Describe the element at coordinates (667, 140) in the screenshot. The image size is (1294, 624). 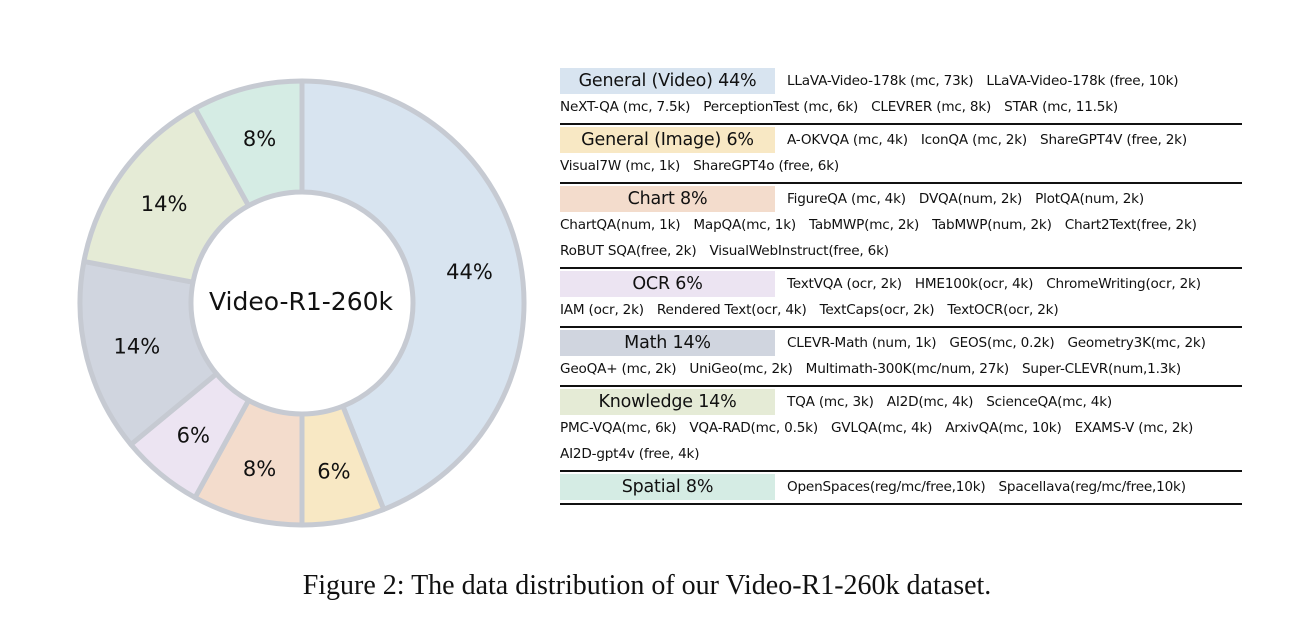
I see `legend-category-label: General (Image) 6%` at that location.